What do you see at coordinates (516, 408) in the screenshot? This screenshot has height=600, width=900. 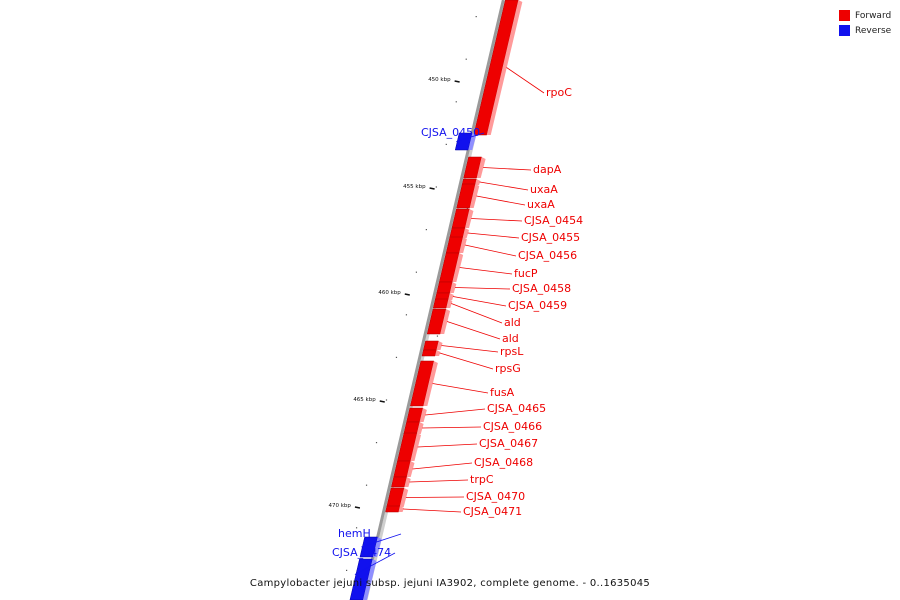 I see `gene-label: CJSA_0465` at bounding box center [516, 408].